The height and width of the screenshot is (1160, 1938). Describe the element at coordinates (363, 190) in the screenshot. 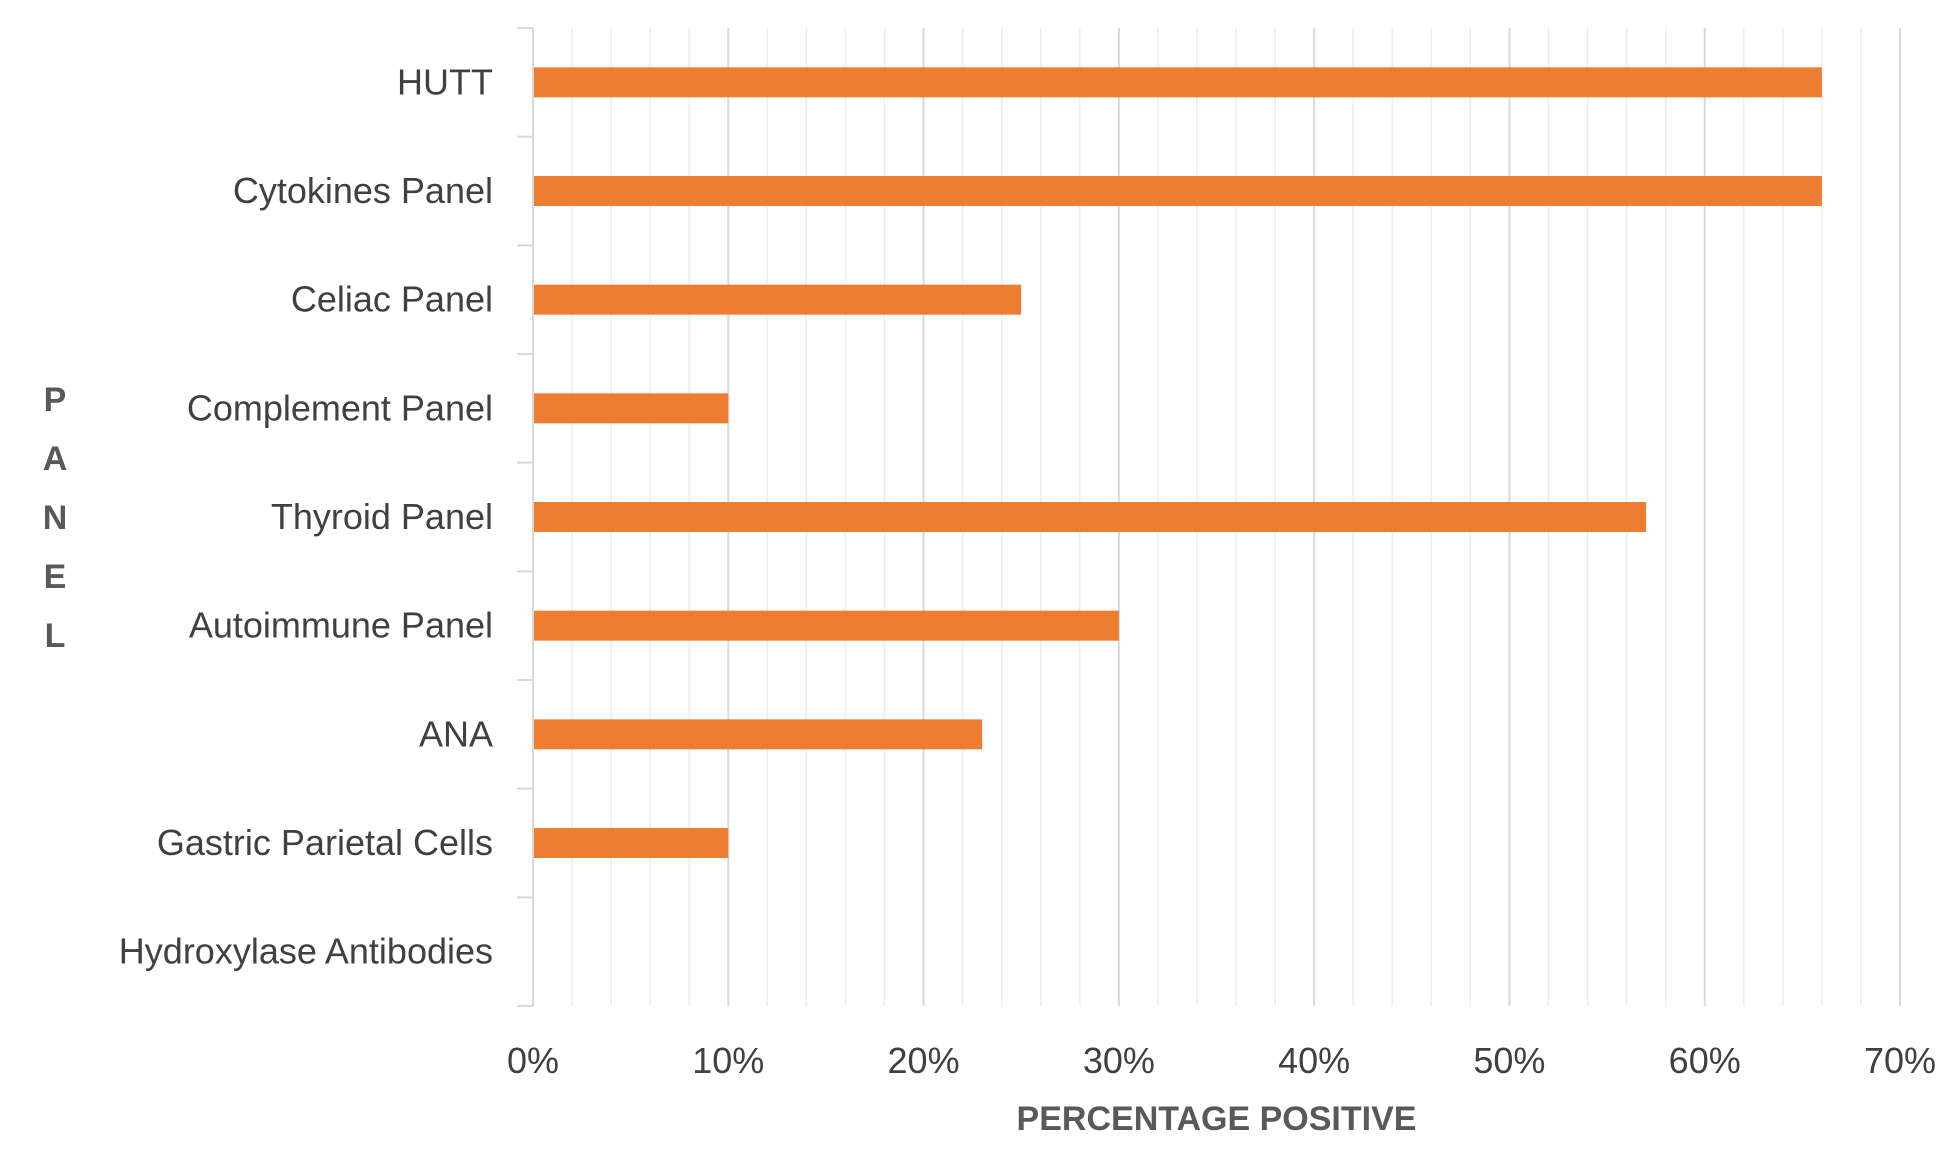

I see `category-label: Cytokines Panel` at that location.